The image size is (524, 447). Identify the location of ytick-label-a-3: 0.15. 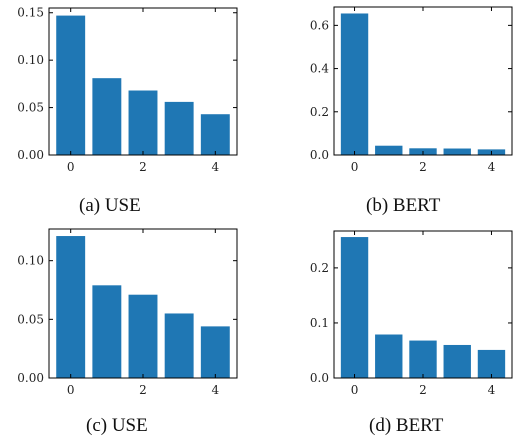
(30, 13).